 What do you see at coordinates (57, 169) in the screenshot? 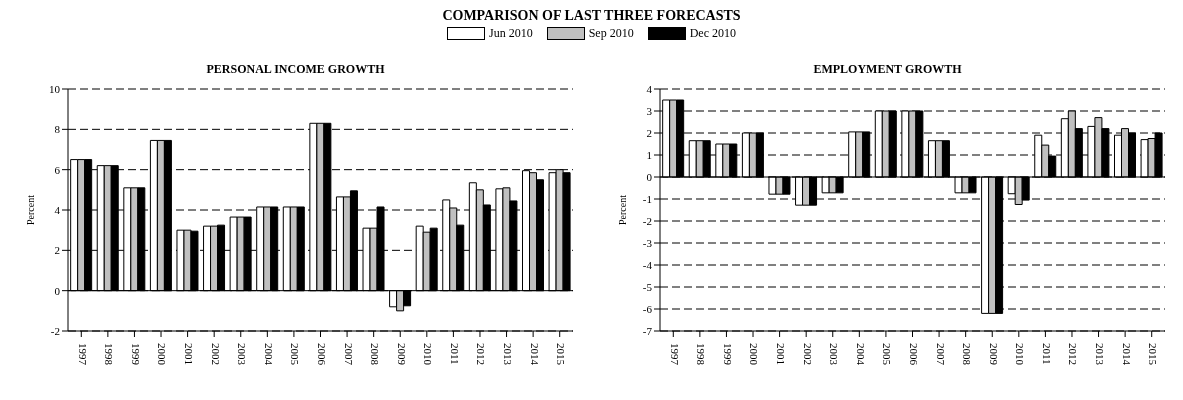
I see `y-tick-label: 6` at bounding box center [57, 169].